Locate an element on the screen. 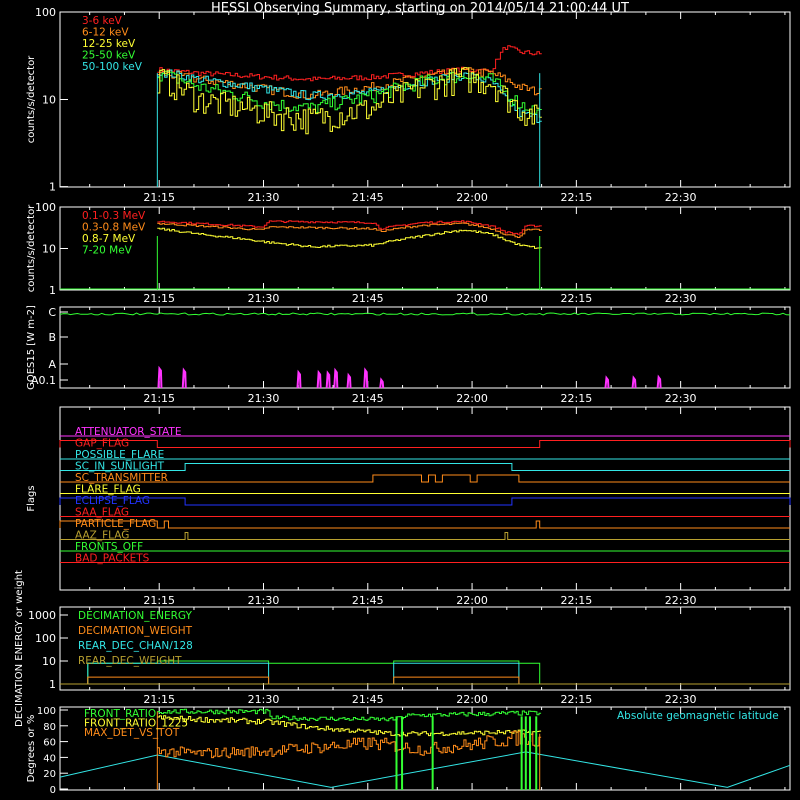  panel2-x-tick-label: 22:15 is located at coordinates (577, 298).